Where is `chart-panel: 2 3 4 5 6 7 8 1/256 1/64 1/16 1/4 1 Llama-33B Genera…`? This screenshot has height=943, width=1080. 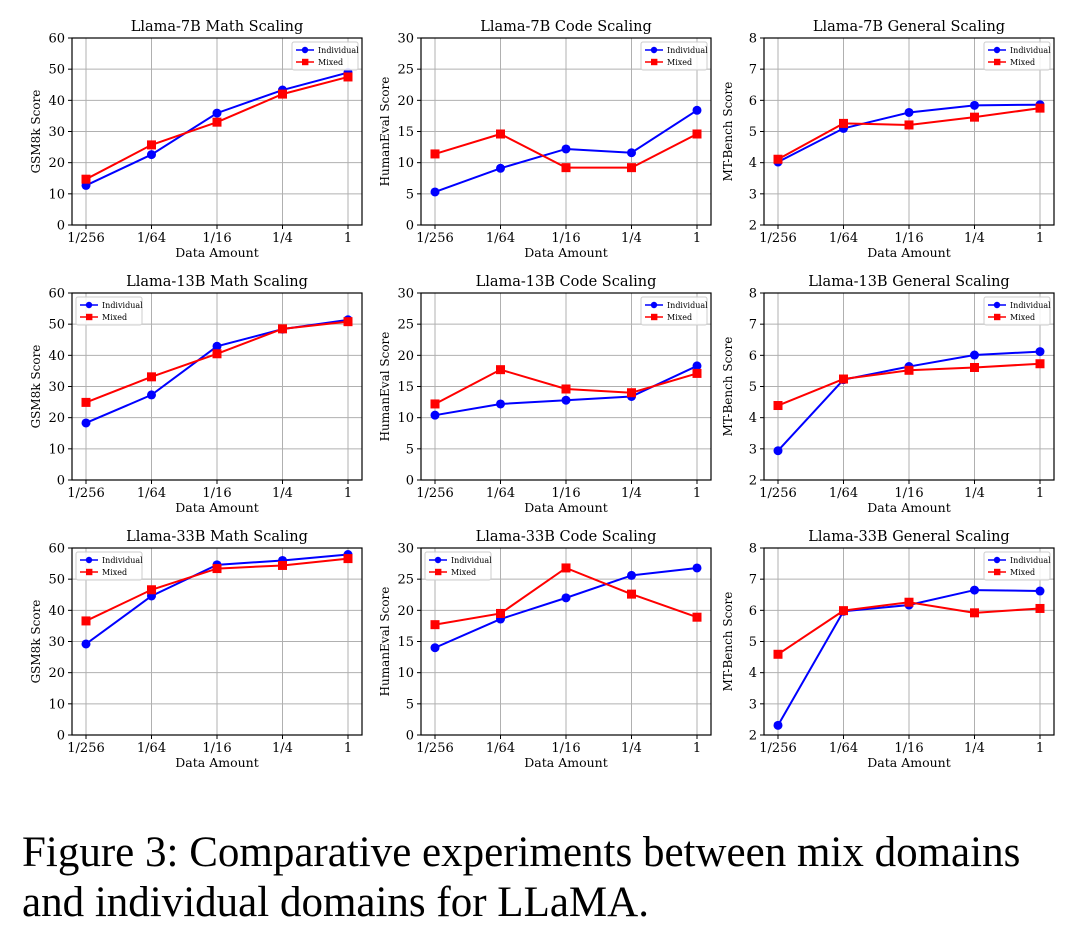
chart-panel: 2 3 4 5 6 7 8 1/256 1/64 1/16 1/4 1 Llama-33B Genera… is located at coordinates (888, 649).